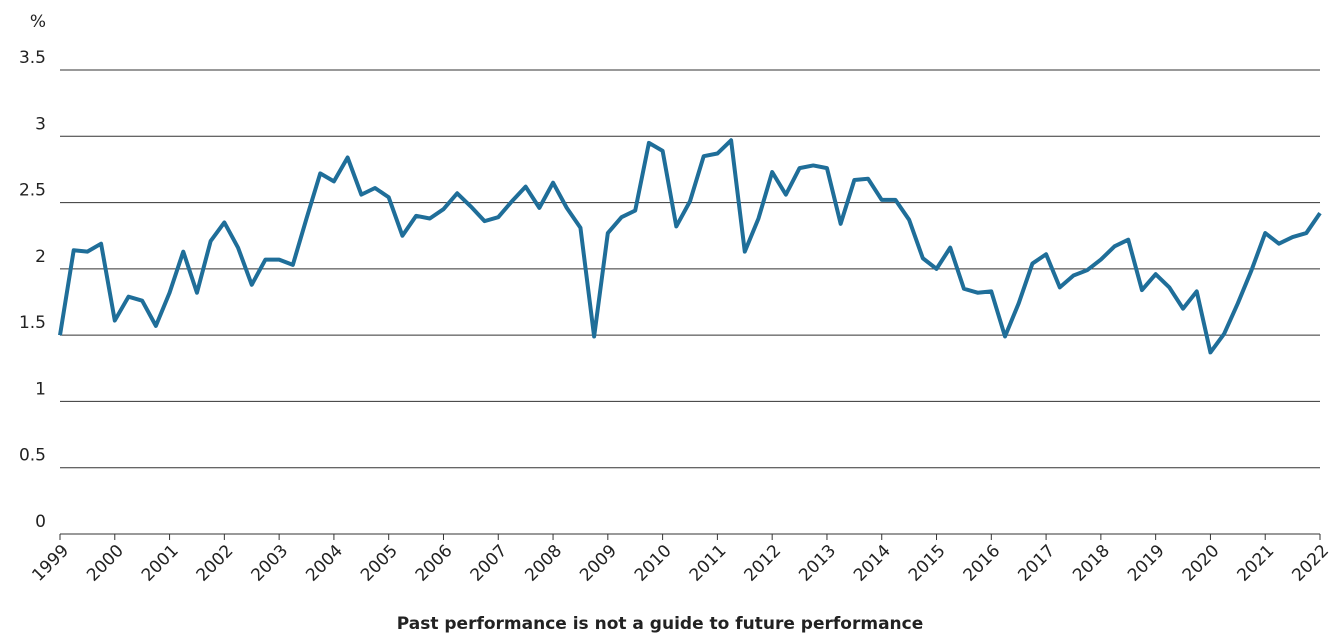  Describe the element at coordinates (379, 563) in the screenshot. I see `x-tick-label: 2005` at that location.